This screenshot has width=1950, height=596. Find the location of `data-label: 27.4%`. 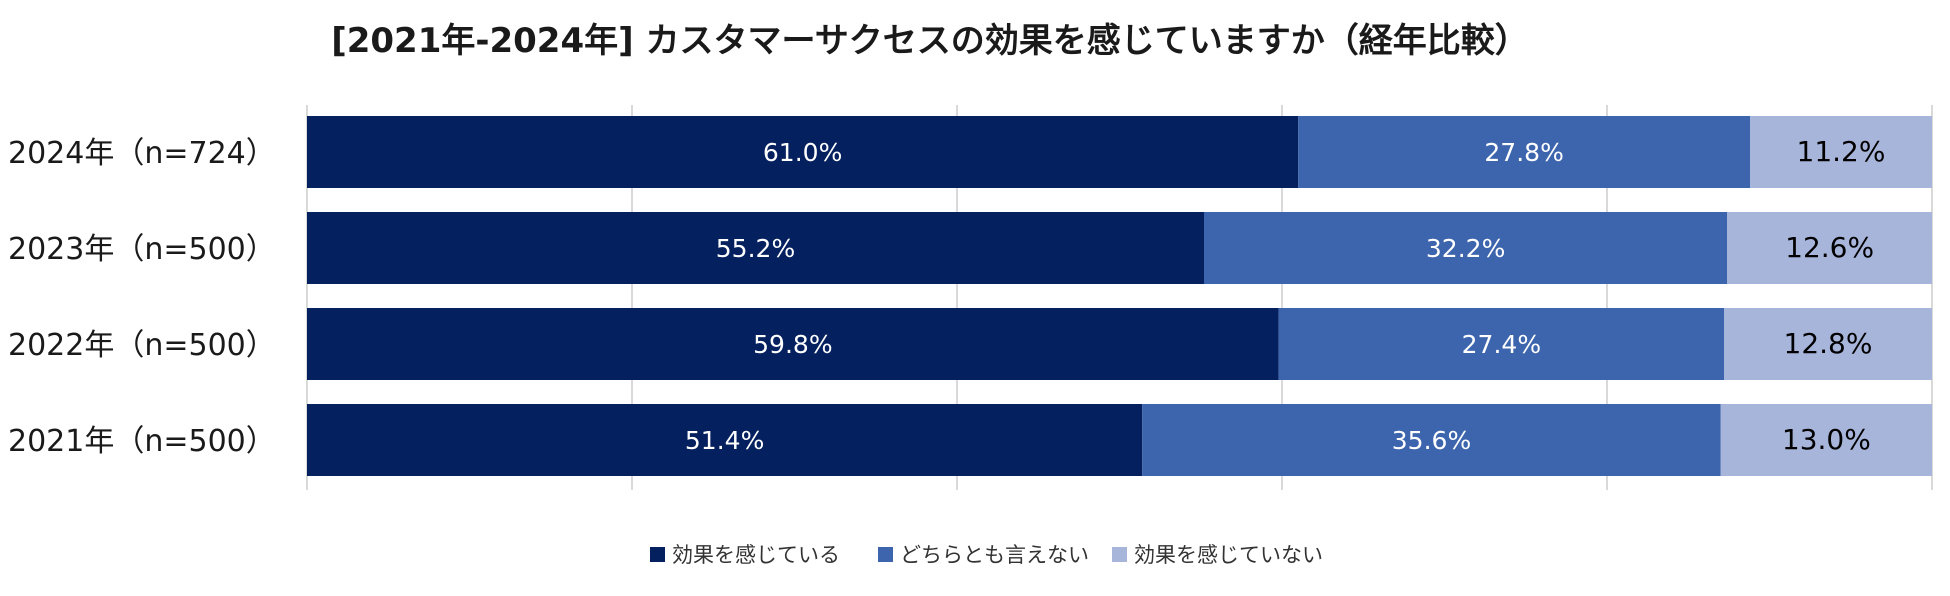

data-label: 27.4% is located at coordinates (1501, 344).